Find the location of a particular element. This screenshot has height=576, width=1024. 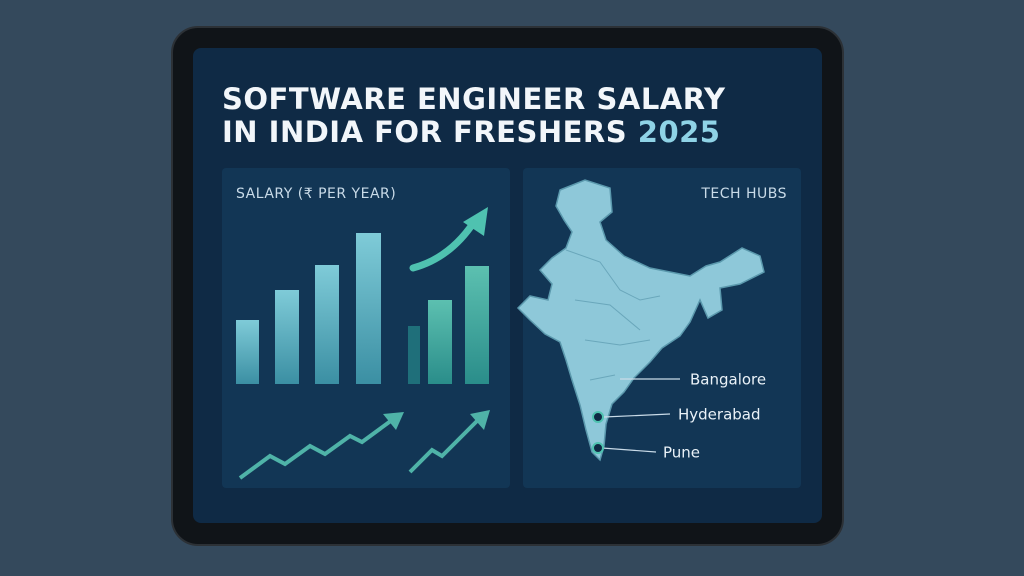

hub-label: Hyderabad is located at coordinates (719, 415).